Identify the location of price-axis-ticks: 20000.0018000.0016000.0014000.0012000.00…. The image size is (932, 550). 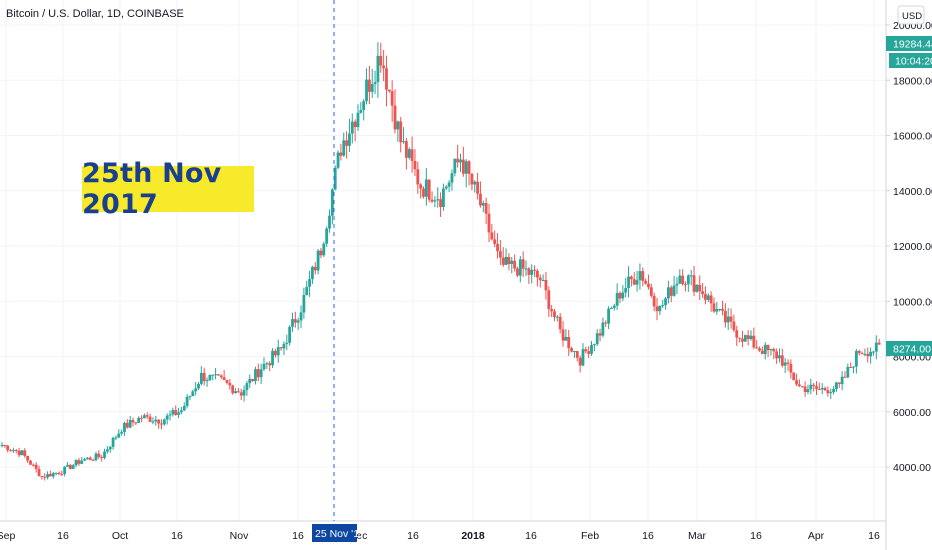
(909, 247).